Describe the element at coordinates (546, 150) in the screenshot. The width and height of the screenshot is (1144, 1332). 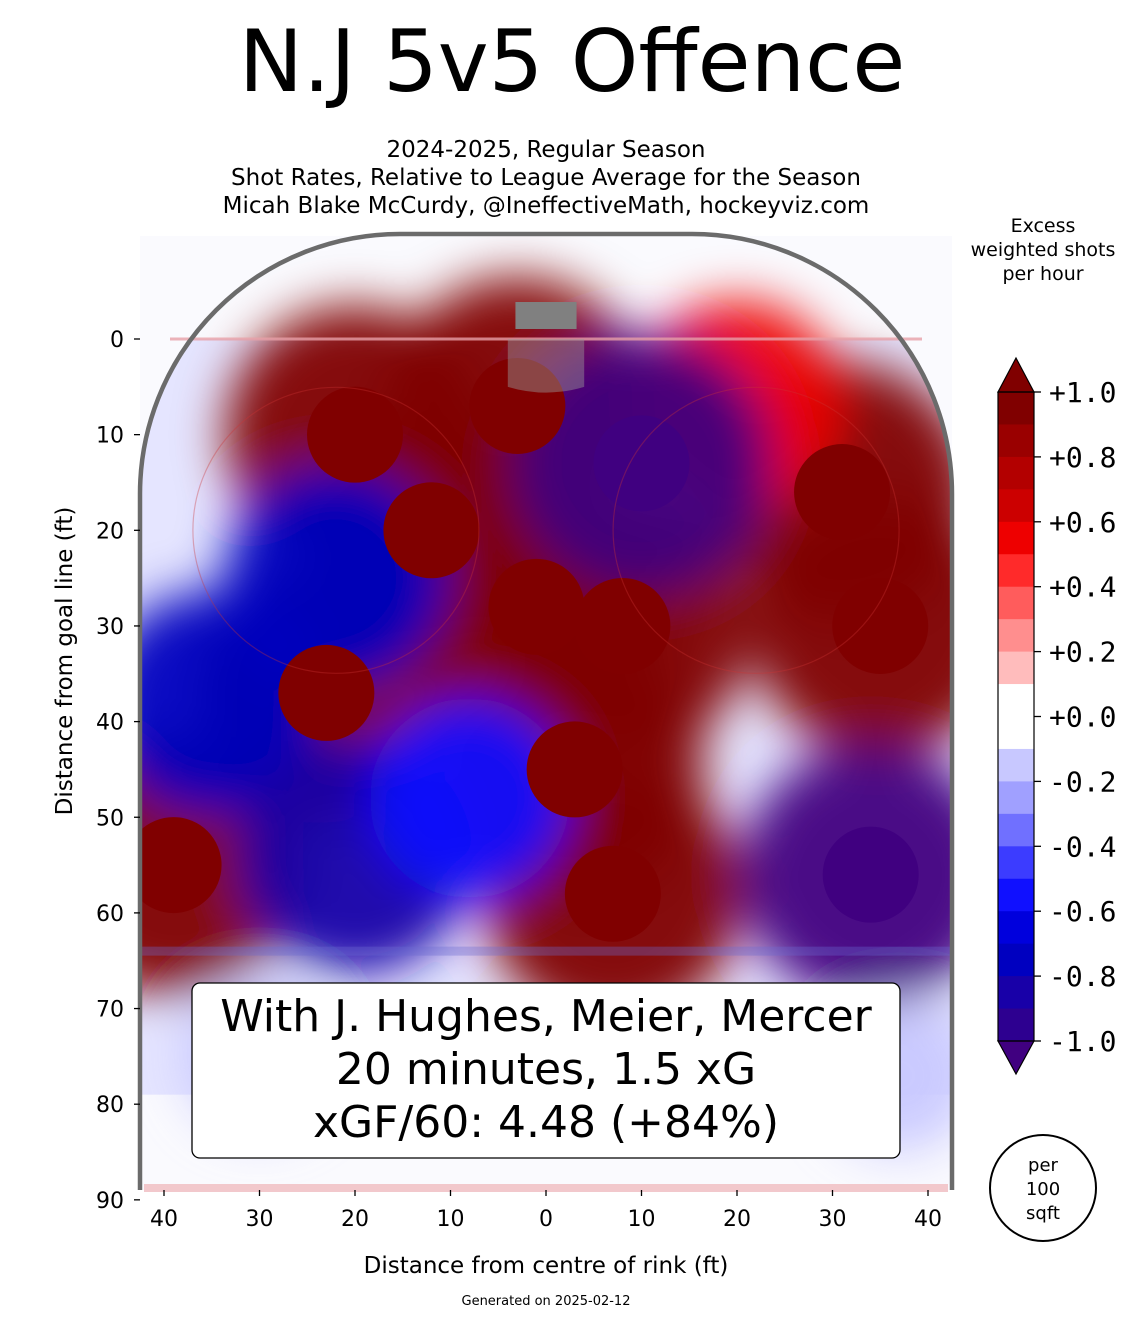
I see `subtitle-line-season: 2024-2025, Regular Season` at that location.